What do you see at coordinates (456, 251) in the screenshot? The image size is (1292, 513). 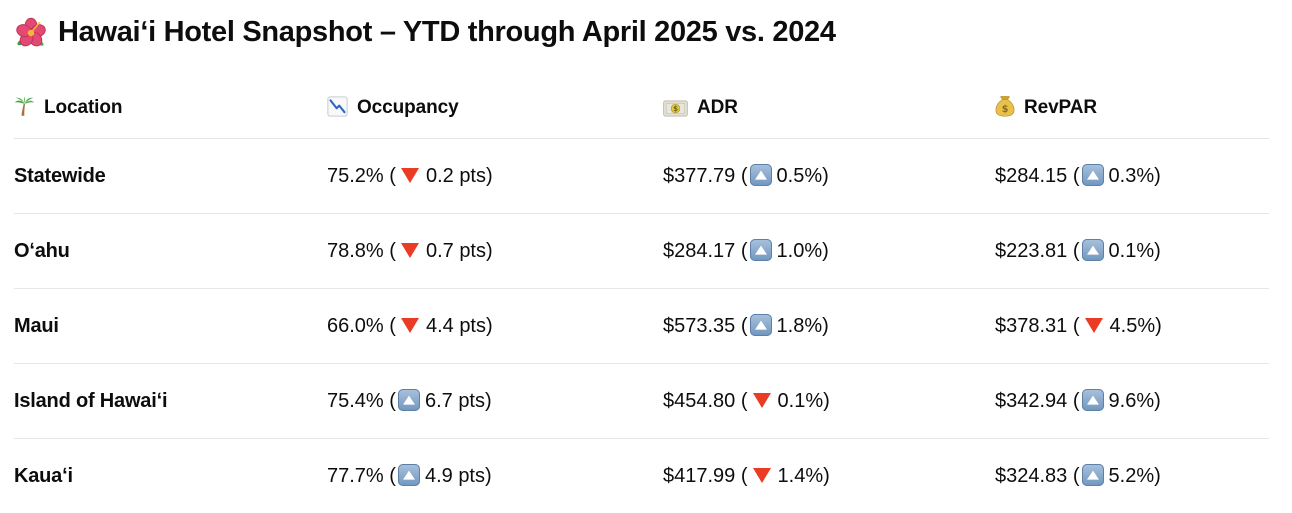 I see `metric-change: 0.7 pts` at bounding box center [456, 251].